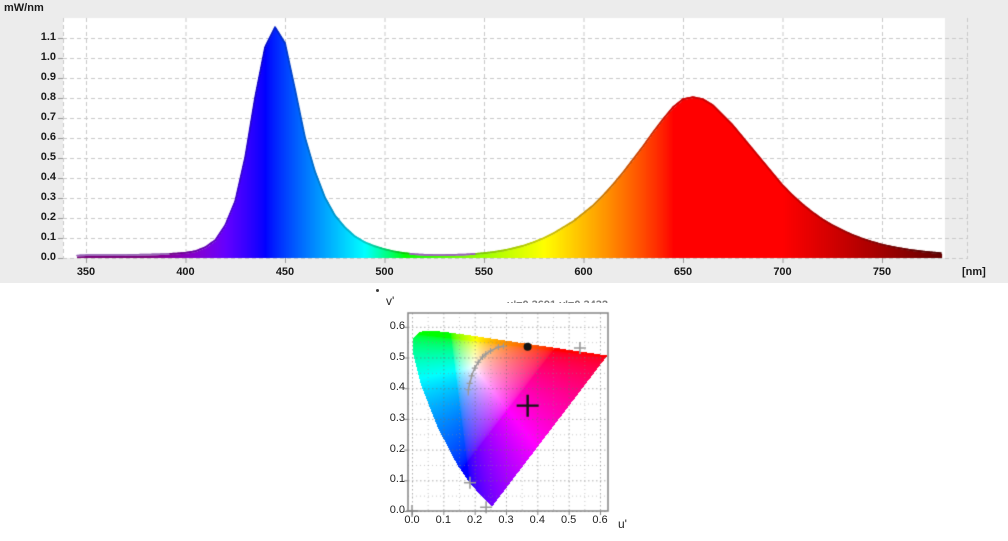 This screenshot has height=541, width=1008. I want to click on cie-x-tick: 0.6, so click(600, 520).